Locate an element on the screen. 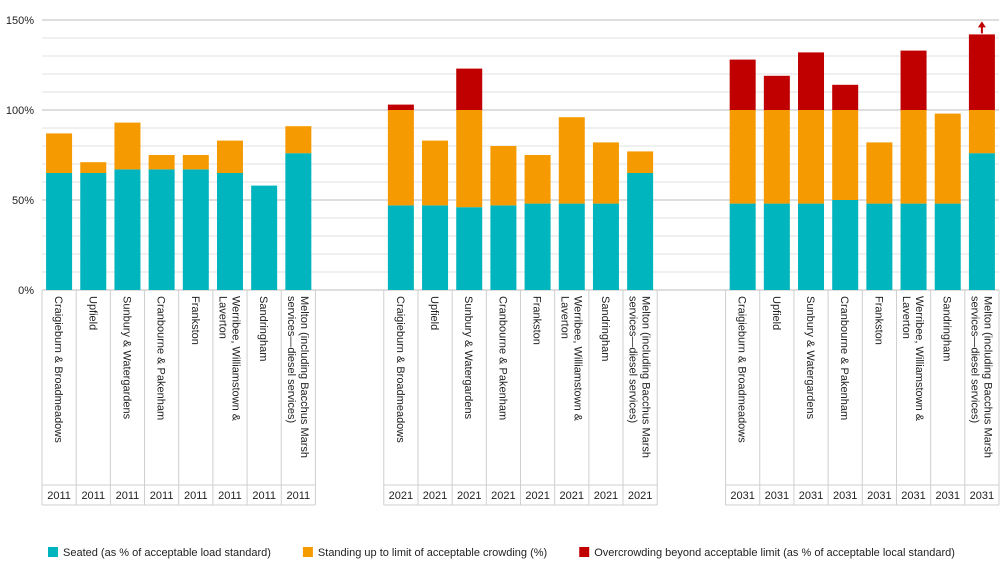 This screenshot has height=567, width=1000. y-tick-label: 100% is located at coordinates (20, 111).